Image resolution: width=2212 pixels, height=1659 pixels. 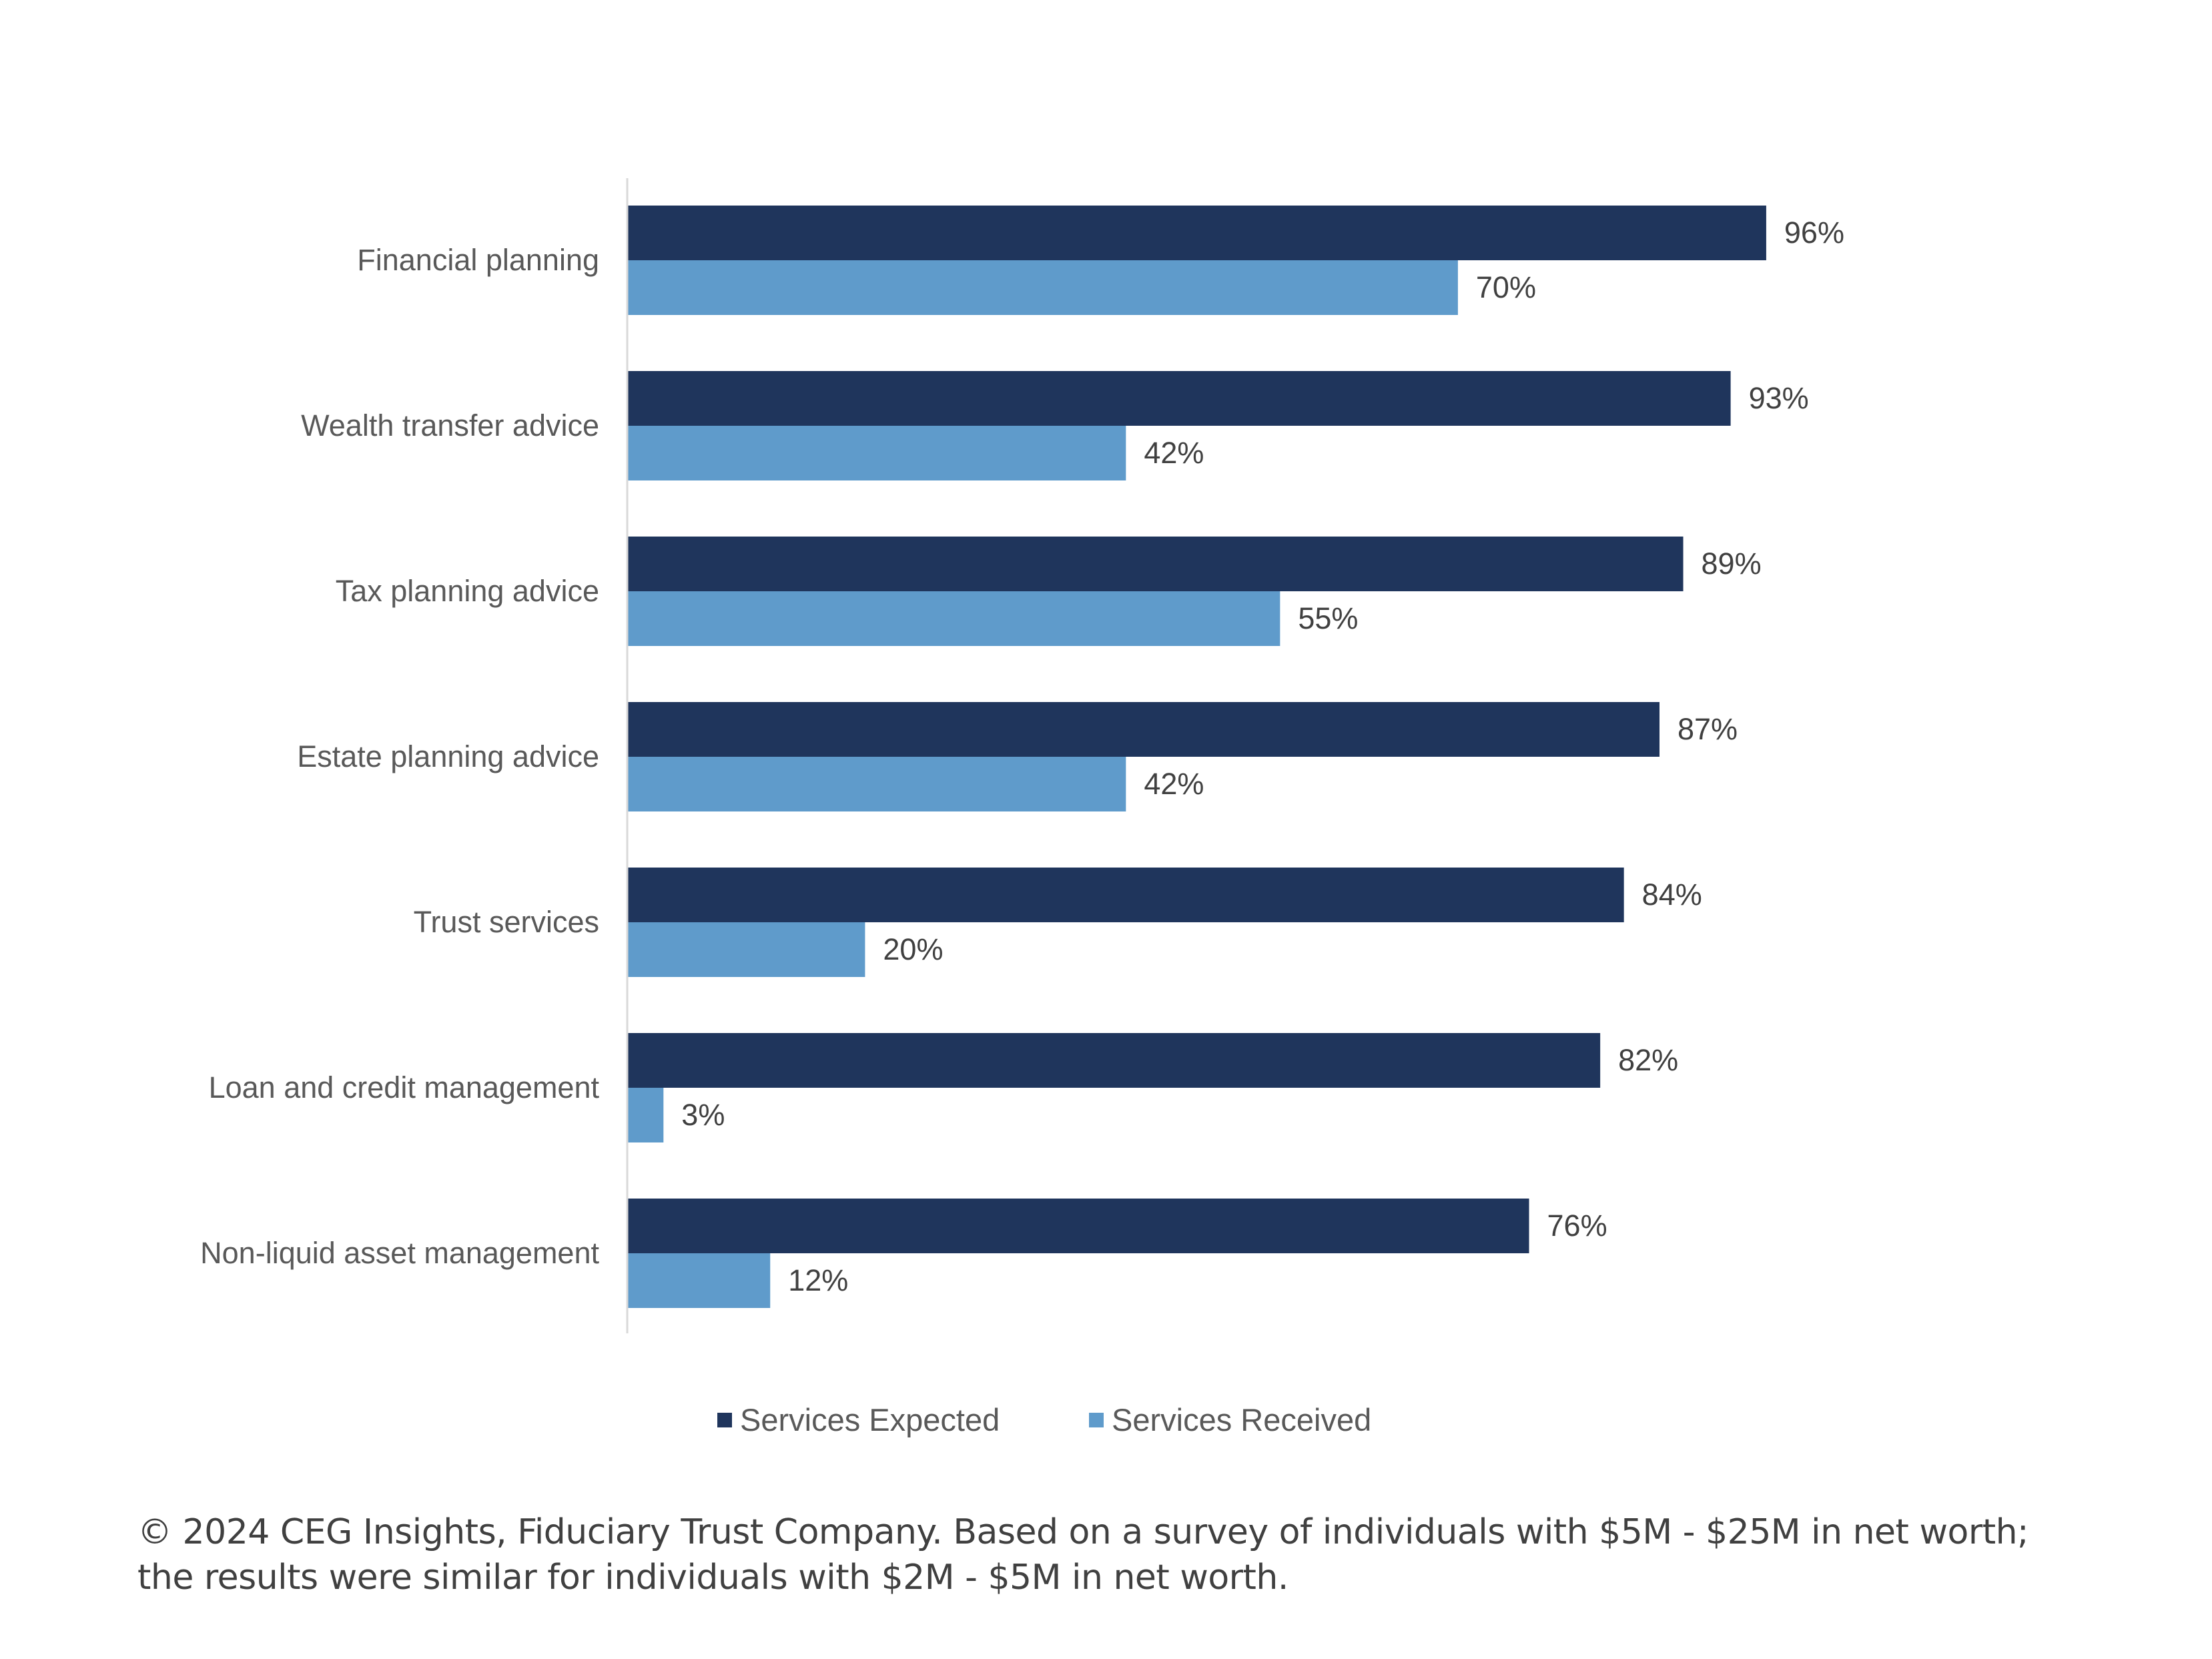 I want to click on data-label: 70%, so click(x=1506, y=287).